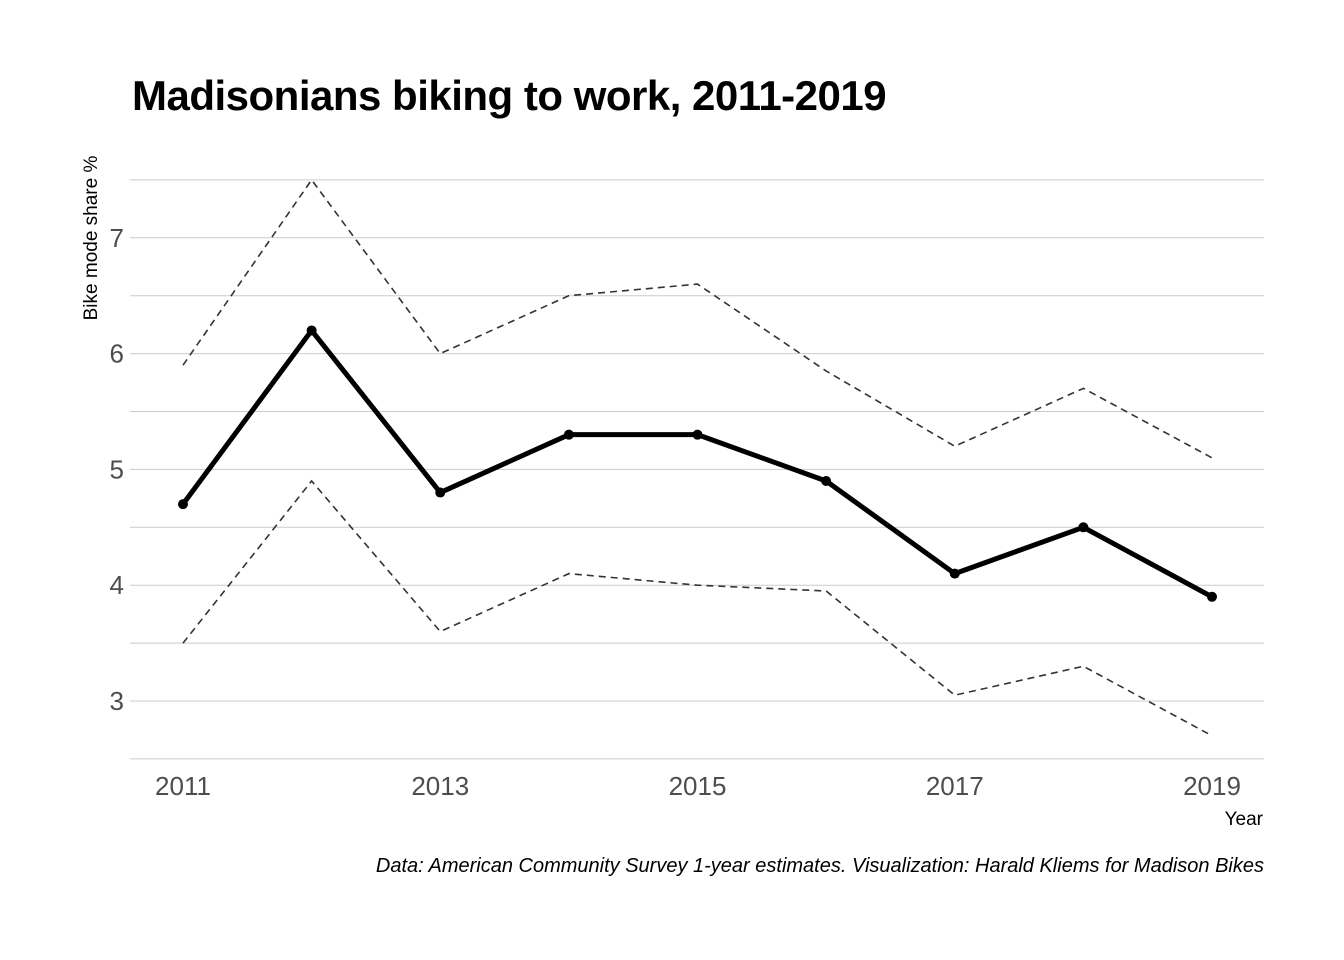 The image size is (1344, 960). What do you see at coordinates (509, 95) in the screenshot?
I see `chart-title: Madisonians biking to work, 2011-2019` at bounding box center [509, 95].